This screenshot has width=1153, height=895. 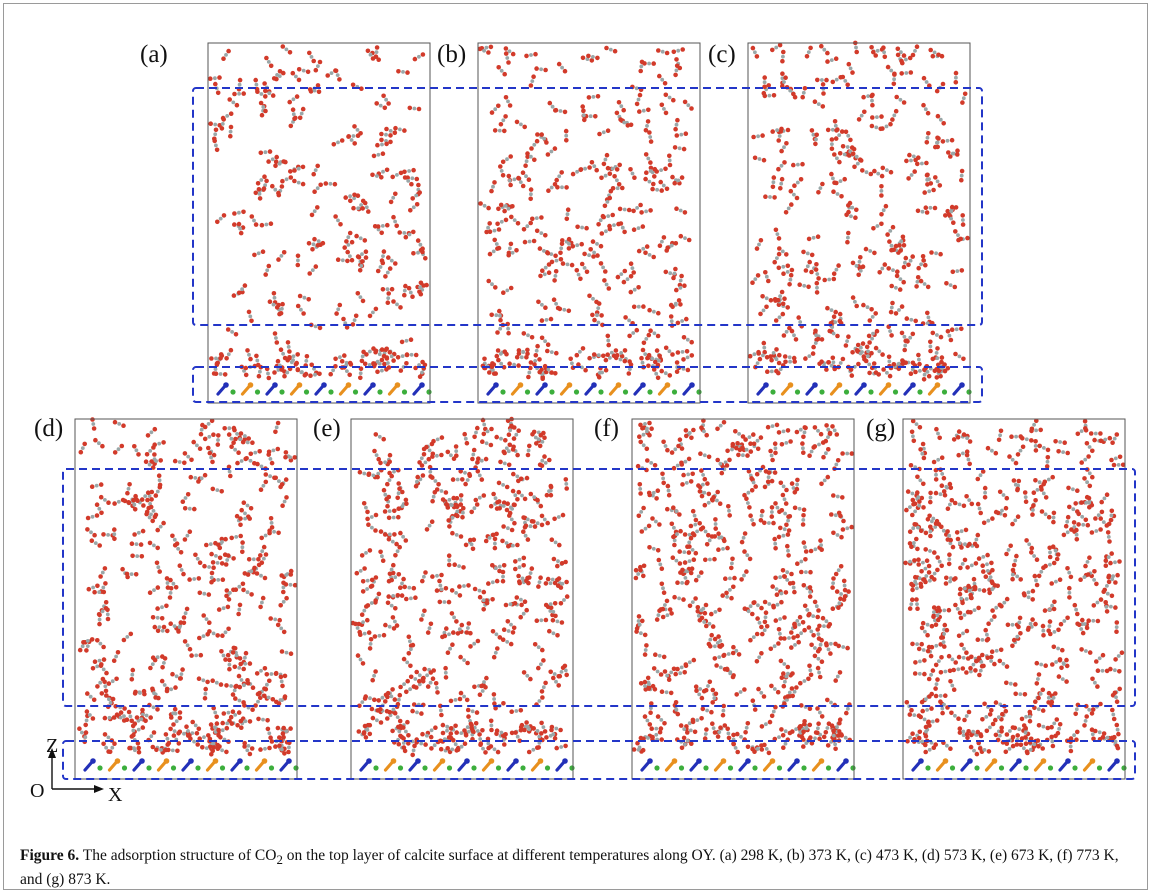 I want to click on axis-label-x: X, so click(x=115, y=795).